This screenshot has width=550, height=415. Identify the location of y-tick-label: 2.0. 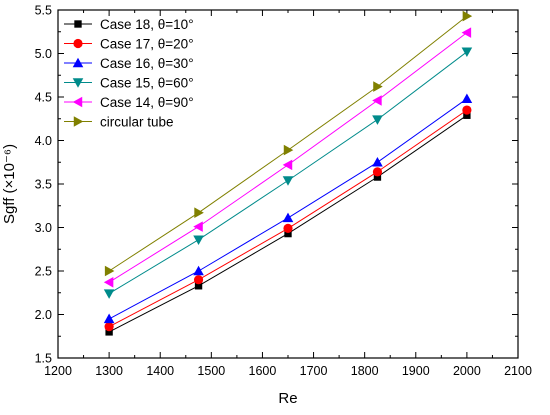
(43, 315).